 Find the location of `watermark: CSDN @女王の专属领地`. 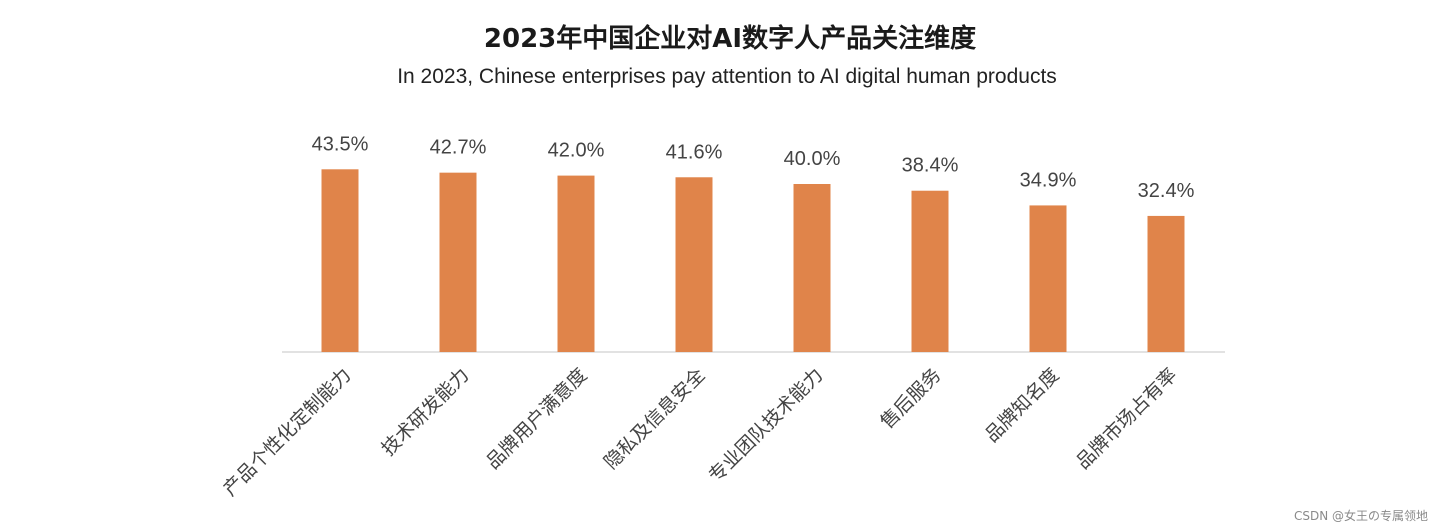

watermark: CSDN @女王の专属领地 is located at coordinates (1361, 515).